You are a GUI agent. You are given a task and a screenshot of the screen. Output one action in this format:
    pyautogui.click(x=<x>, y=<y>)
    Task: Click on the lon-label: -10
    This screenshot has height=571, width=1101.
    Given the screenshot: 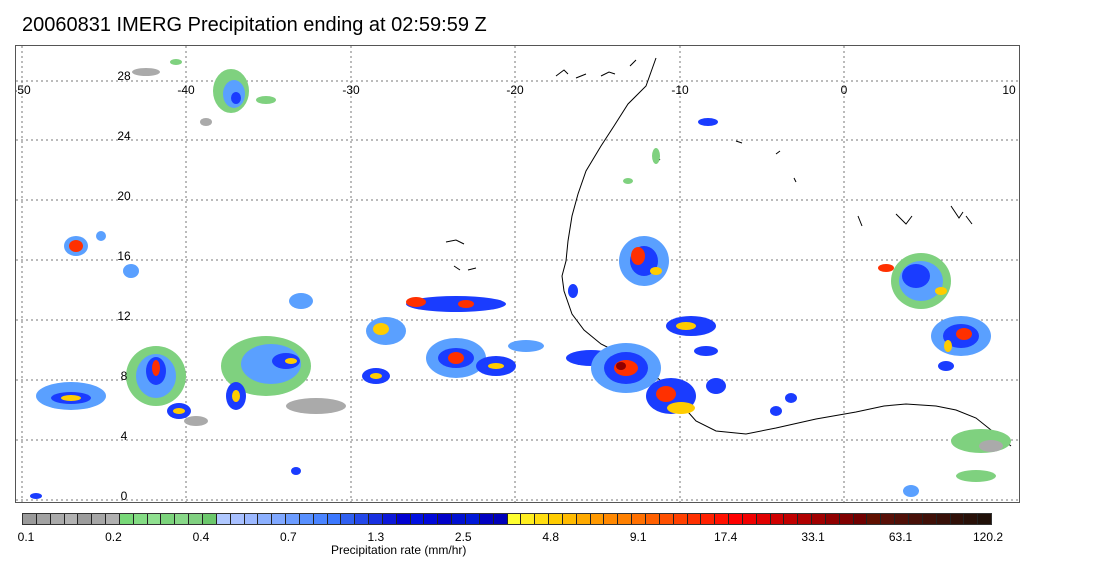 What is the action you would take?
    pyautogui.click(x=680, y=90)
    